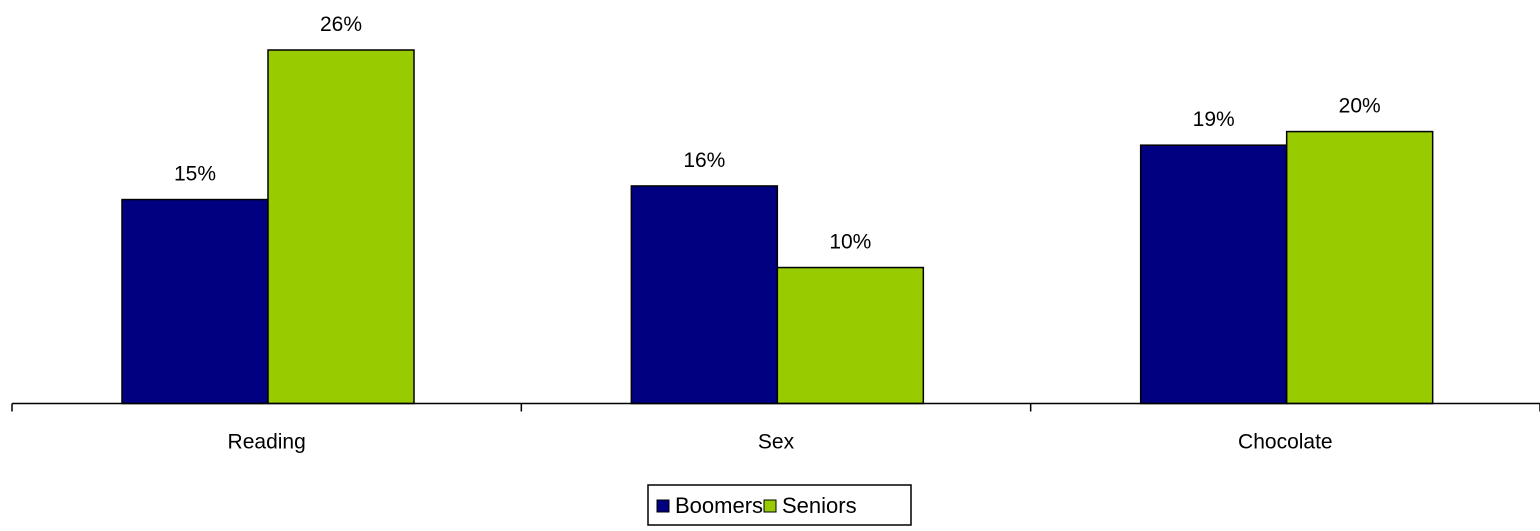  What do you see at coordinates (719, 505) in the screenshot?
I see `legend-label-boomers: Boomers` at bounding box center [719, 505].